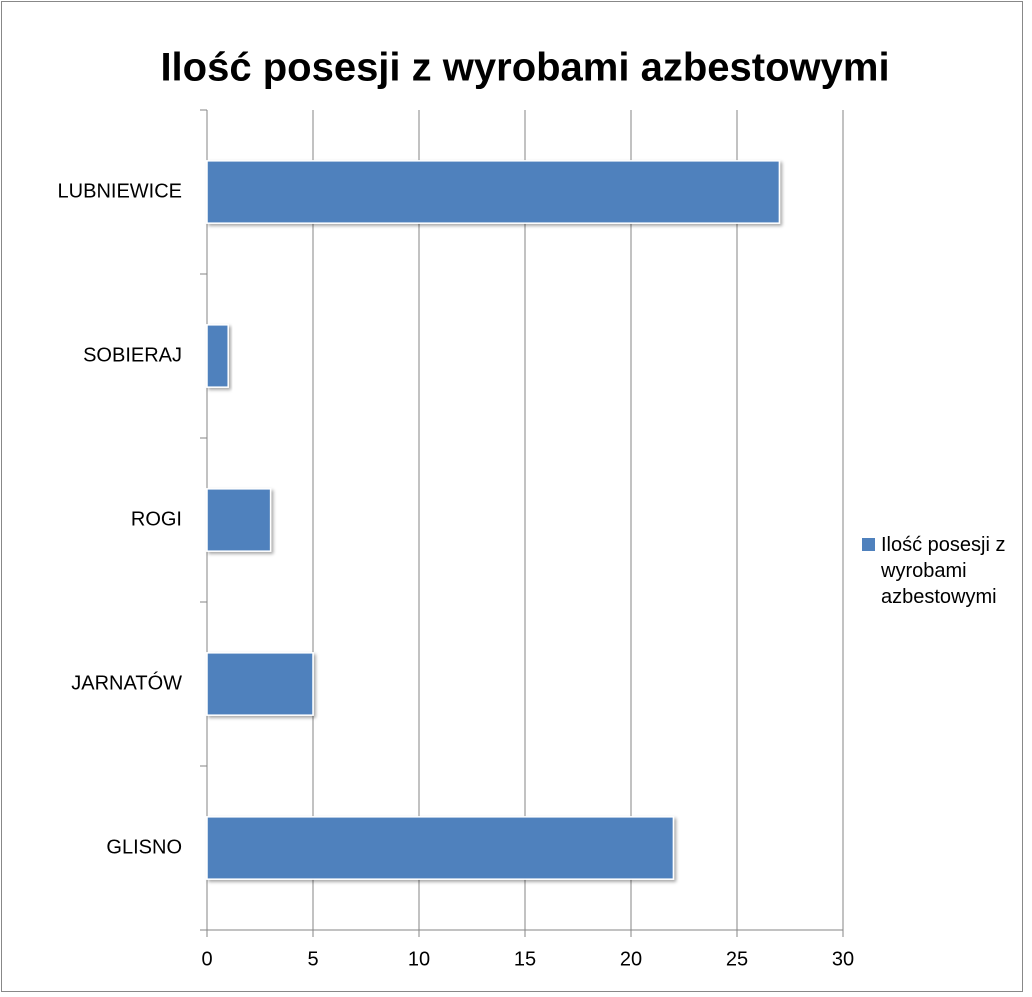 The height and width of the screenshot is (997, 1032). I want to click on legend-label: Ilość posesji z wyrobami azbestowymi, so click(943, 571).